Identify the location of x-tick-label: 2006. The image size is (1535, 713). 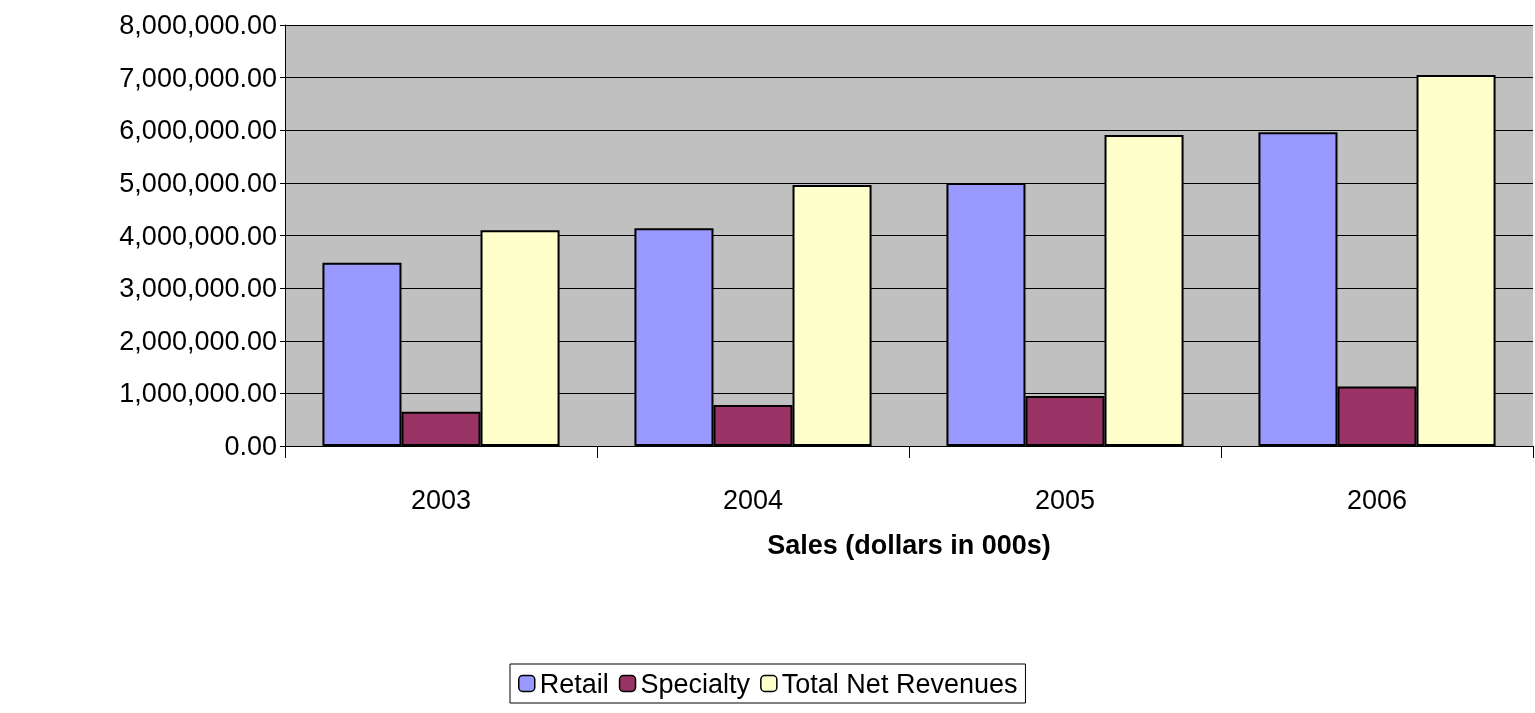
(1377, 499).